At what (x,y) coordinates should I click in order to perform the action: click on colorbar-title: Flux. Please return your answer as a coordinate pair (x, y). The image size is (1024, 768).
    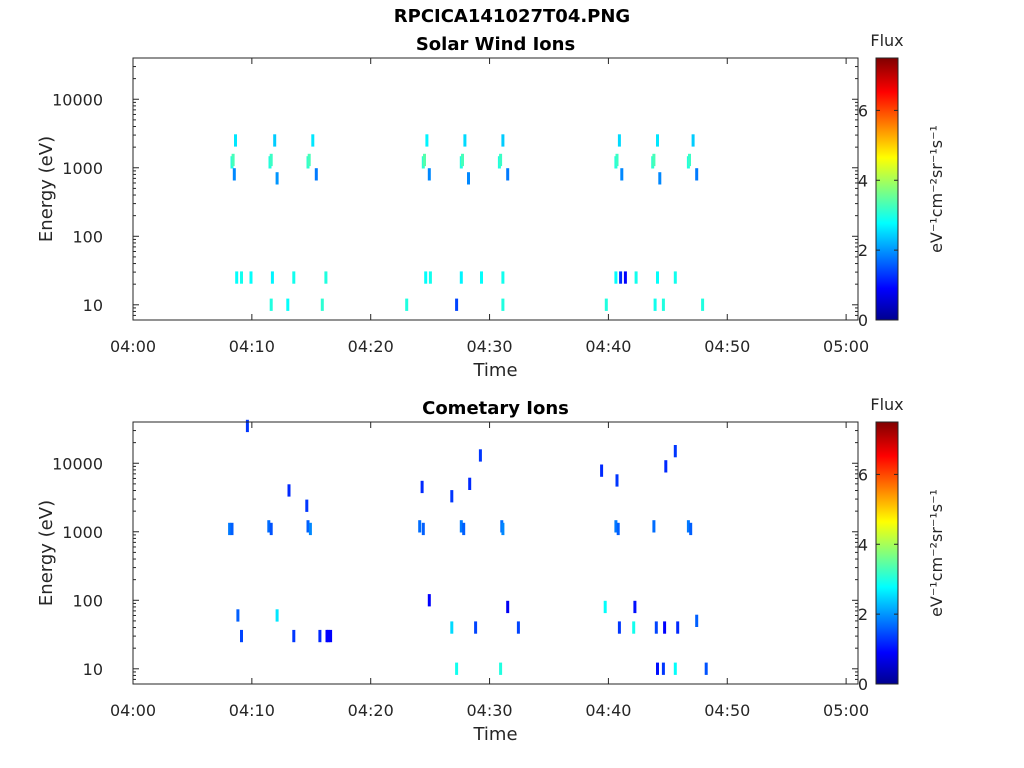
    Looking at the image, I should click on (886, 40).